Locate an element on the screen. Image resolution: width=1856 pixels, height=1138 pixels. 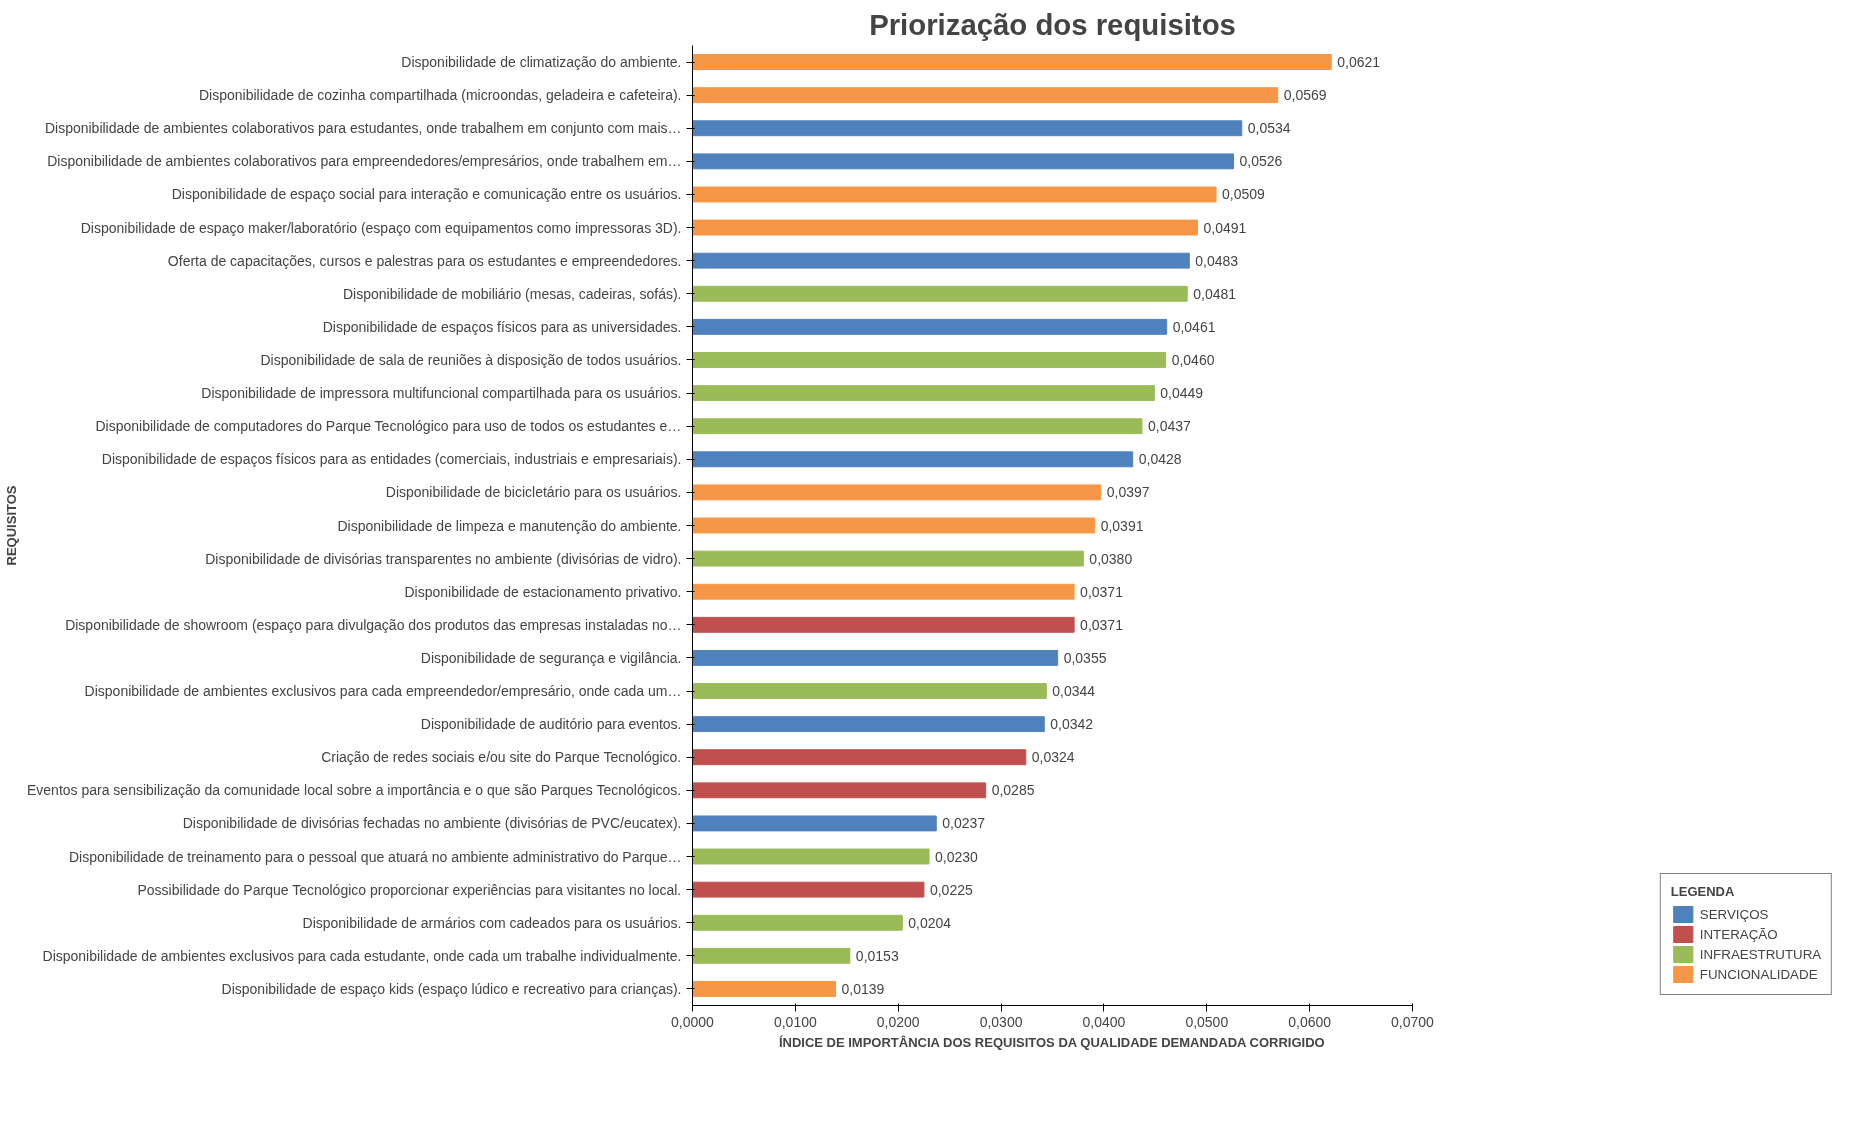
y-tick-label: Disponibilidade de divisórias transparentes no ambiente (divisórias de vidro). is located at coordinates (443, 558).